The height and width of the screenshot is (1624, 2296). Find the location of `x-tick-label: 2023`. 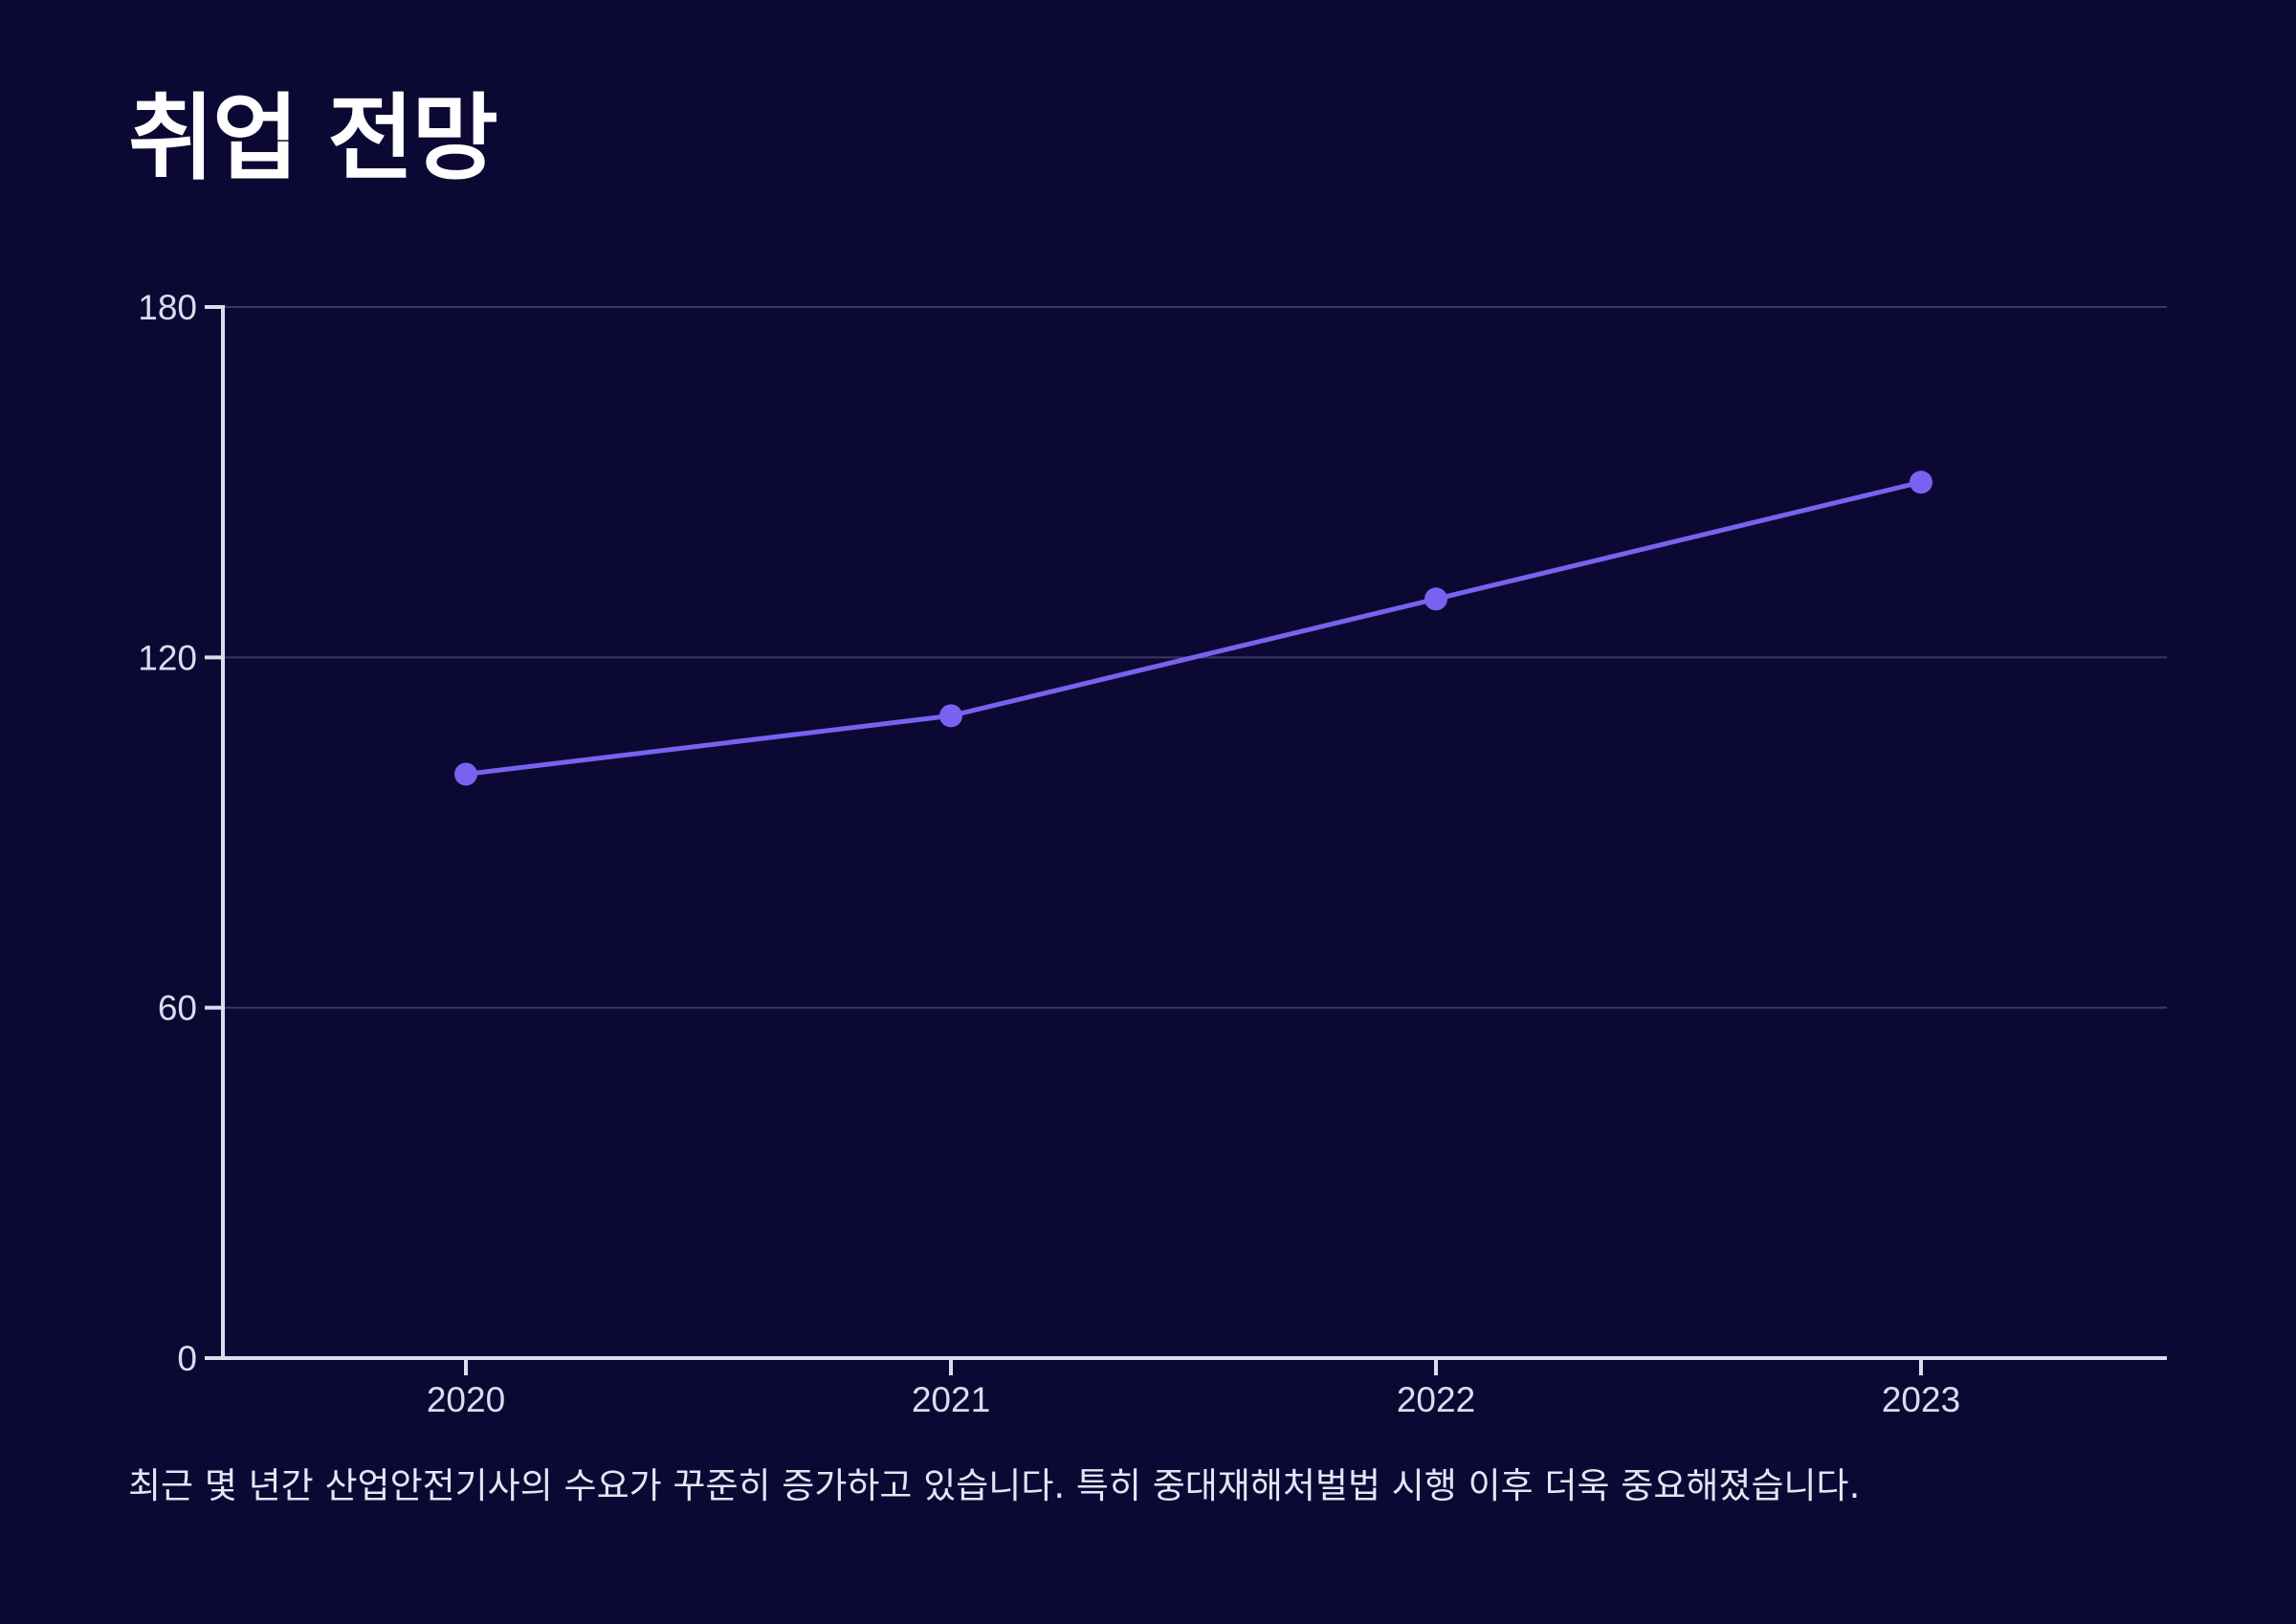

x-tick-label: 2023 is located at coordinates (1921, 1399).